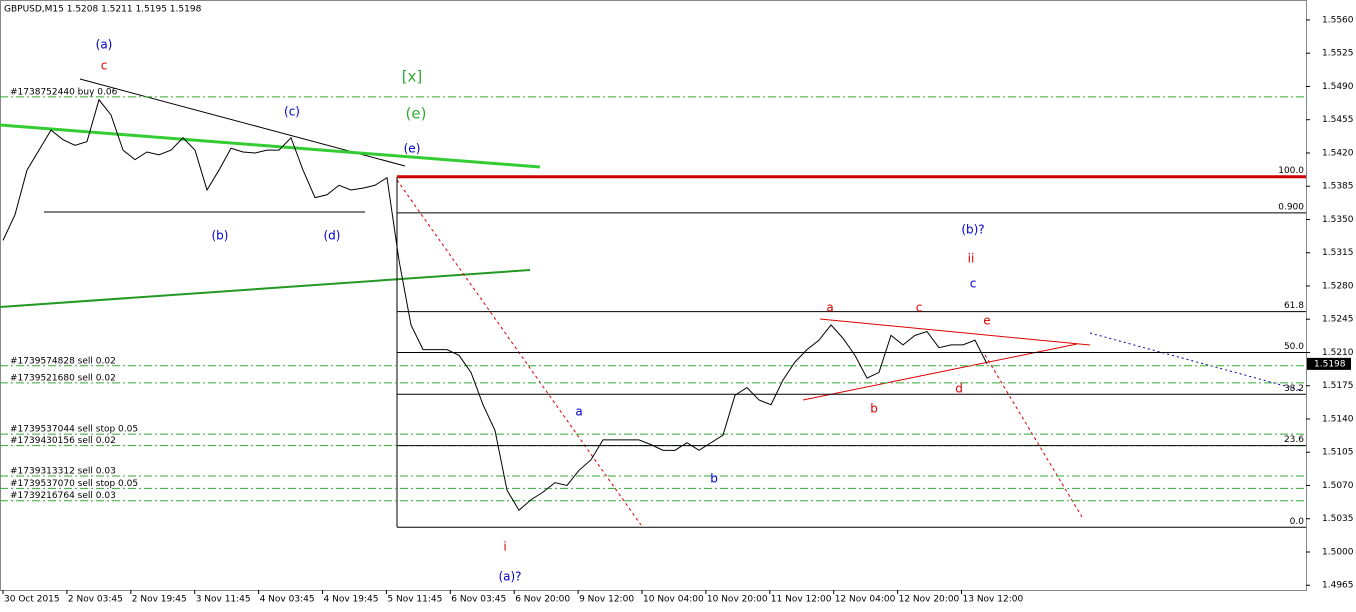  I want to click on price-tag-label: 1.5198, so click(1330, 364).